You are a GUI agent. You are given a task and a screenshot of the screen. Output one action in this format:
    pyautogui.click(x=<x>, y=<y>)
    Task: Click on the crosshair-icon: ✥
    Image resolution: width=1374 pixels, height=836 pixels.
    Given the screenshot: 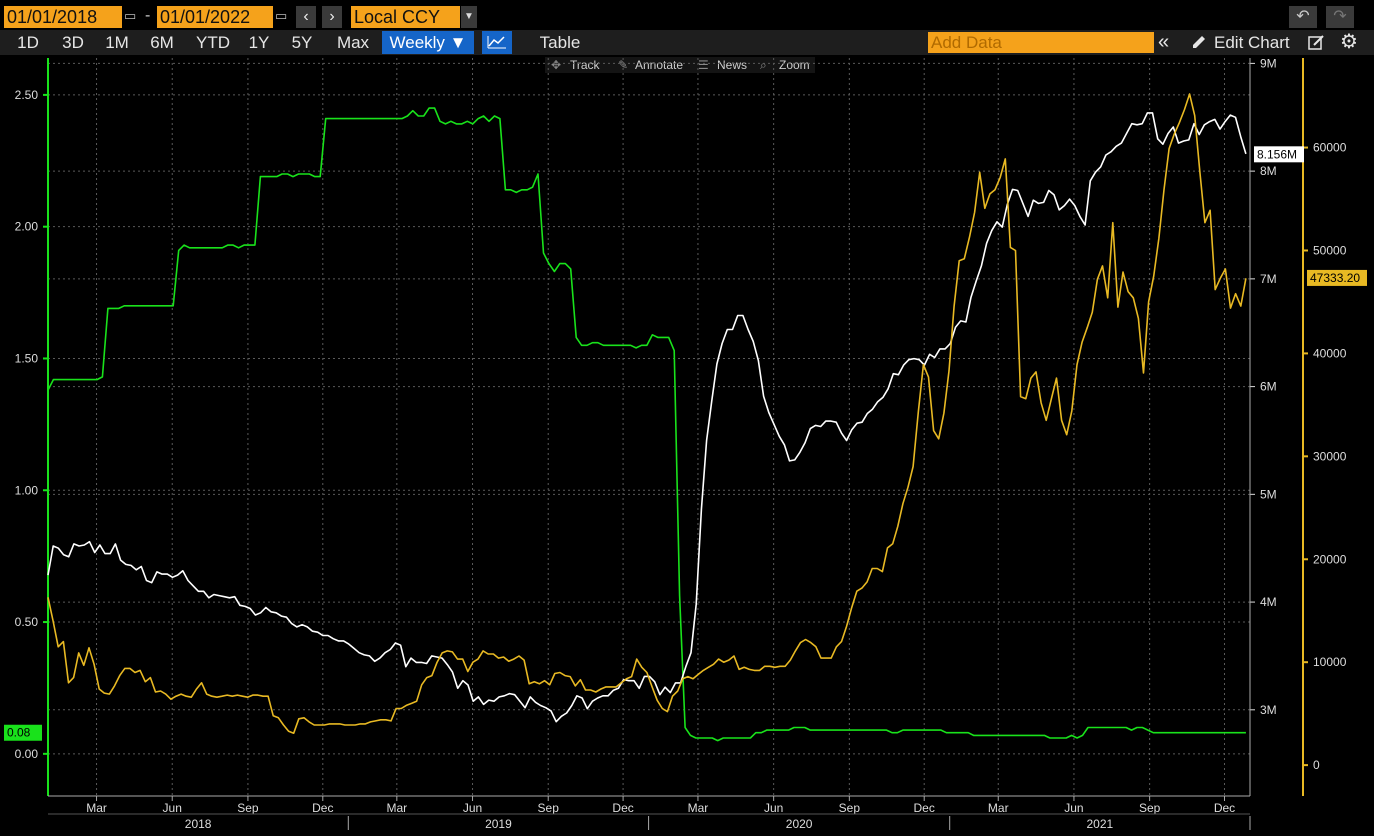 What is the action you would take?
    pyautogui.click(x=556, y=65)
    